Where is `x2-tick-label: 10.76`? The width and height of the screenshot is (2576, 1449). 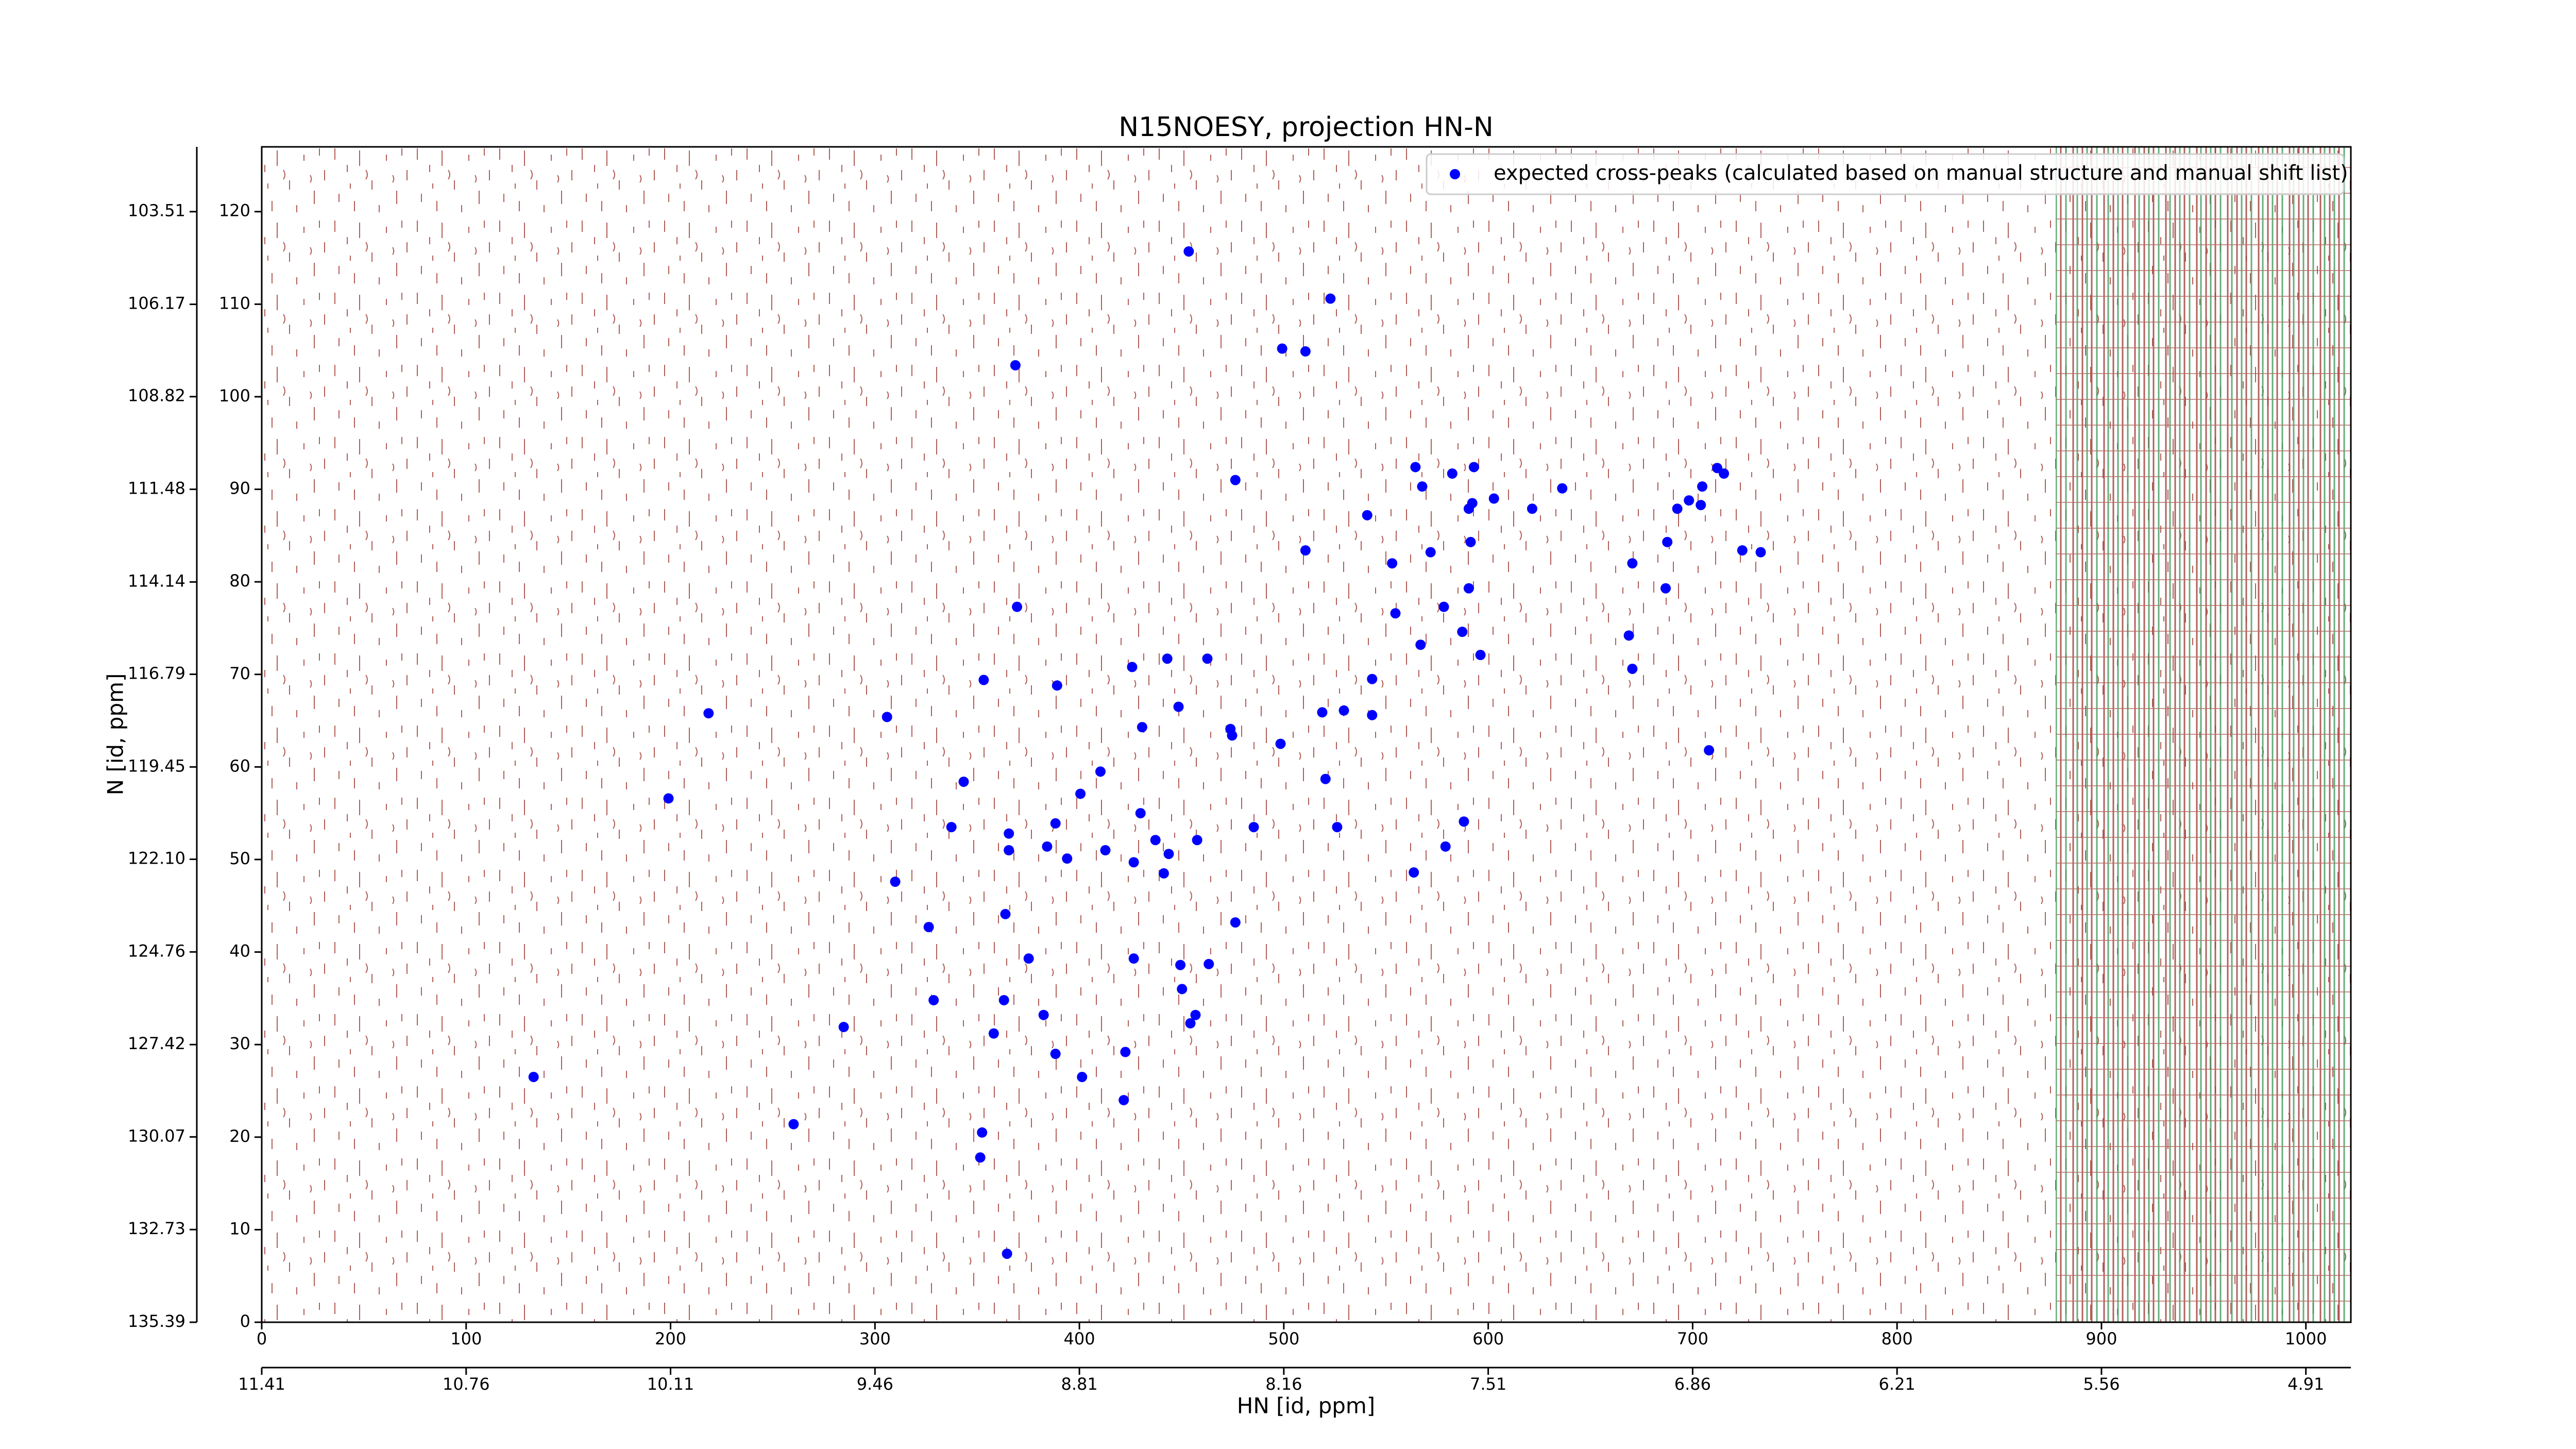 x2-tick-label: 10.76 is located at coordinates (466, 1384).